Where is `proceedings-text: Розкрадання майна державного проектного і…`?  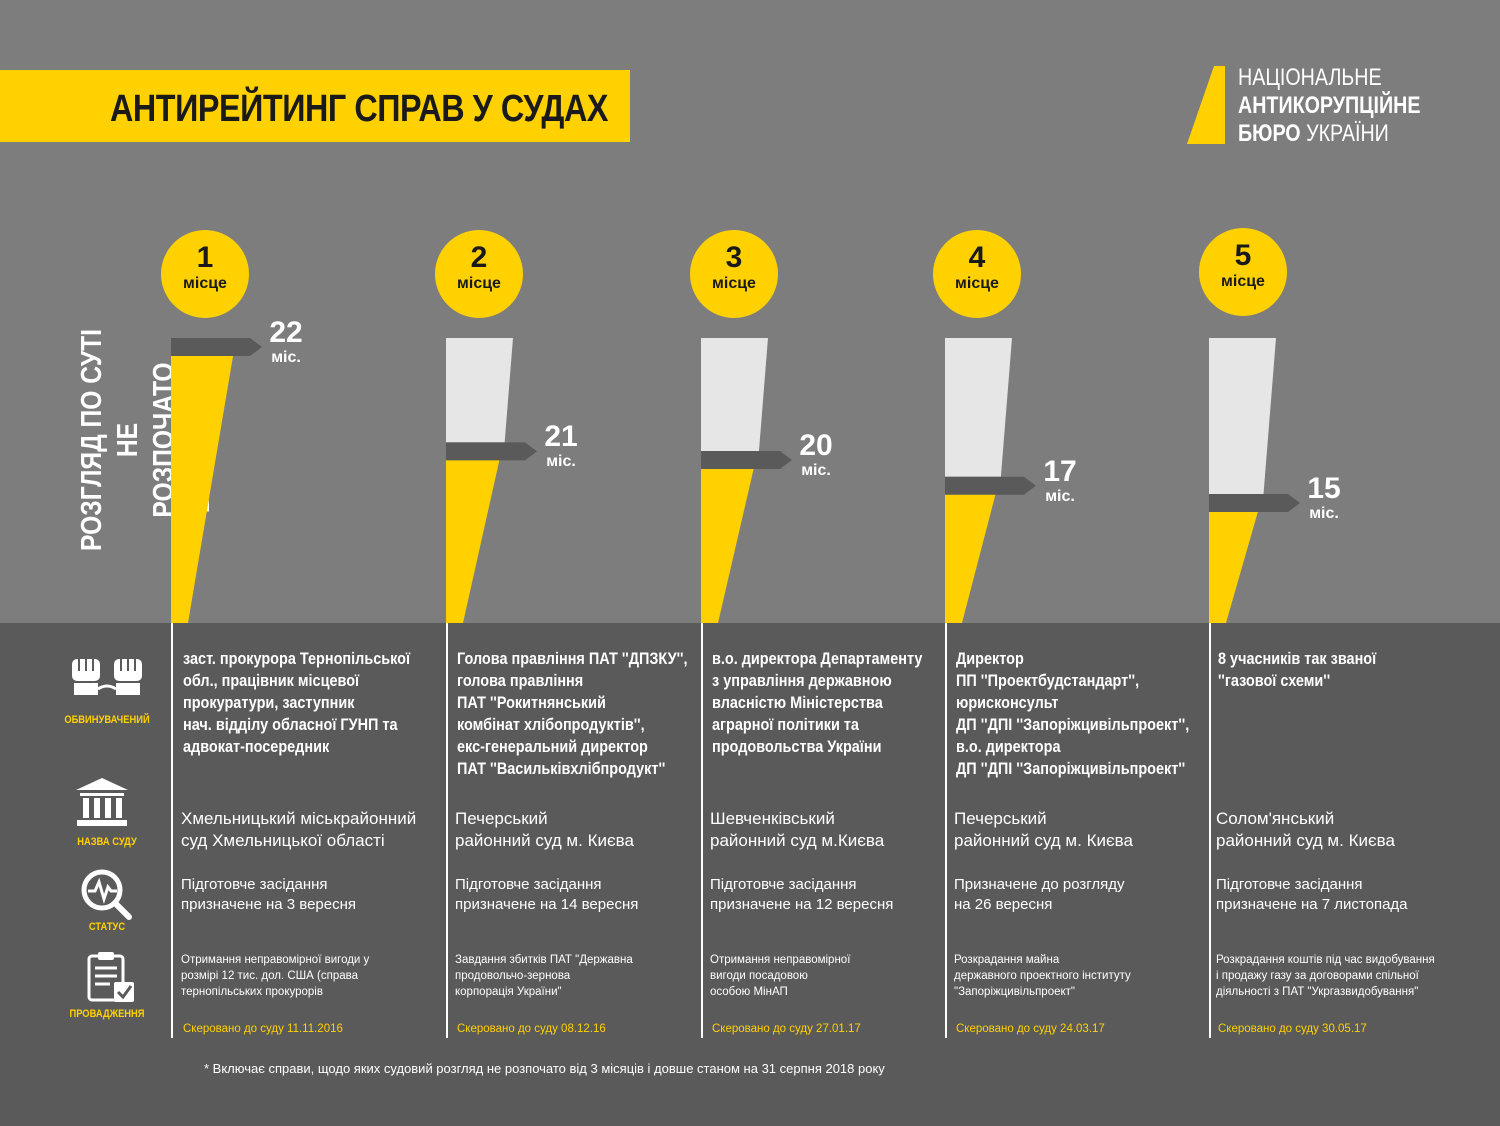
proceedings-text: Розкрадання майна державного проектного і… is located at coordinates (1042, 976).